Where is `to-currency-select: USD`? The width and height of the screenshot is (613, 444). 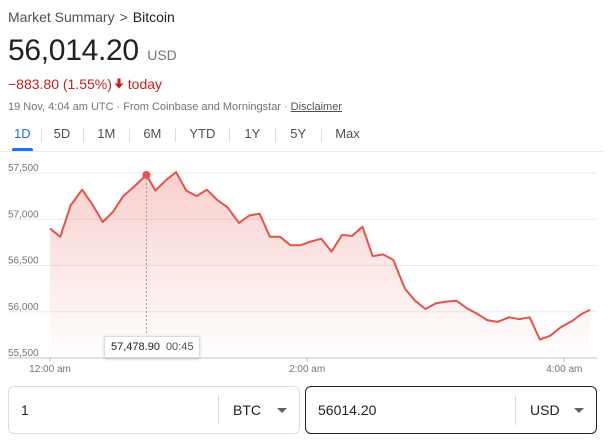
to-currency-select: USD is located at coordinates (556, 410).